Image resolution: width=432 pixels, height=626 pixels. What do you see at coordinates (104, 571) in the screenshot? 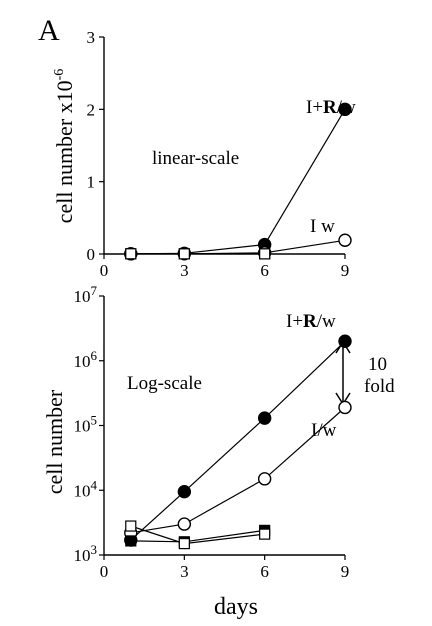
I see `bottom-x-tick-label: 0` at bounding box center [104, 571].